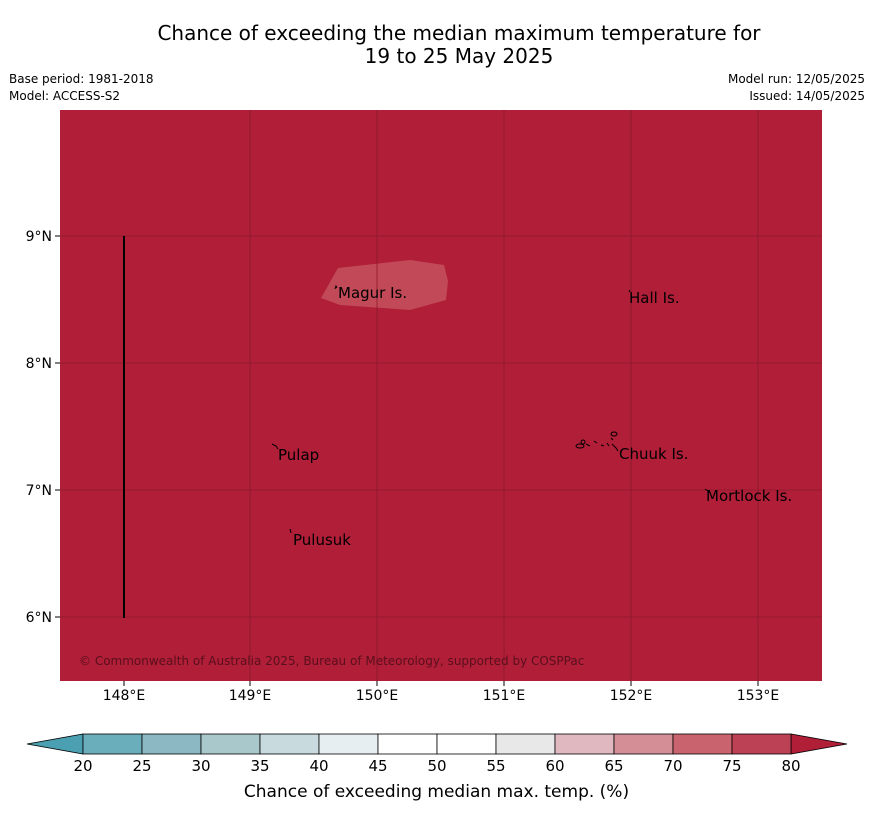  I want to click on issued-text: Issued: 14/05/2025, so click(807, 96).